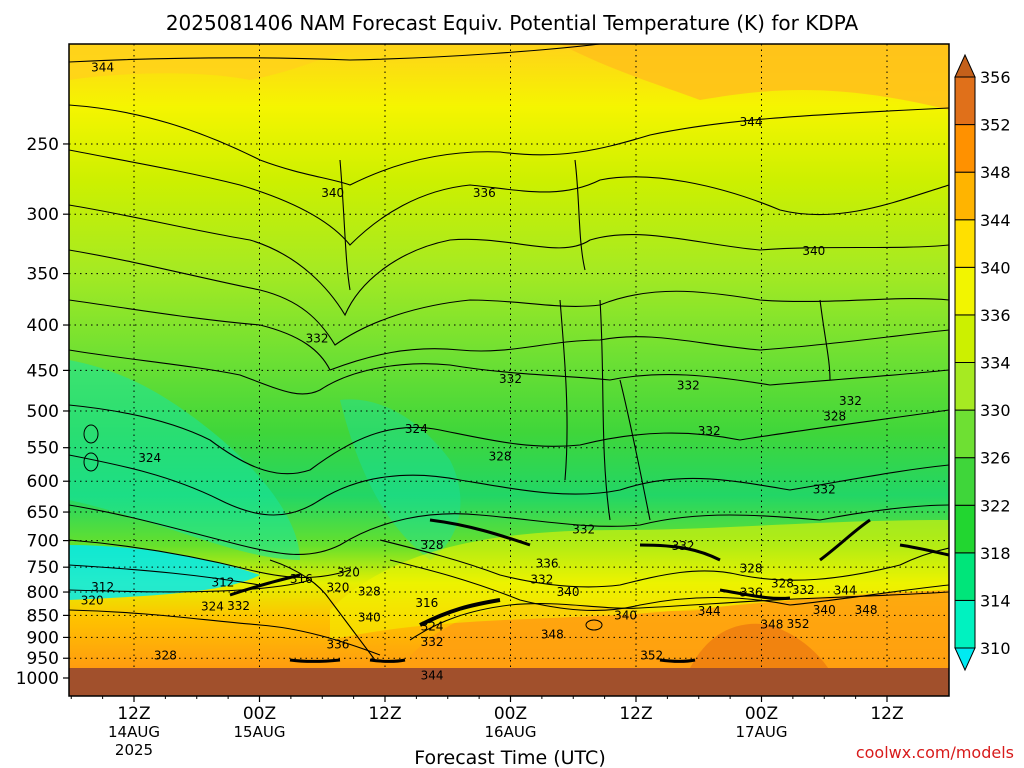  What do you see at coordinates (37, 679) in the screenshot?
I see `y-tick-label: 1000` at bounding box center [37, 679].